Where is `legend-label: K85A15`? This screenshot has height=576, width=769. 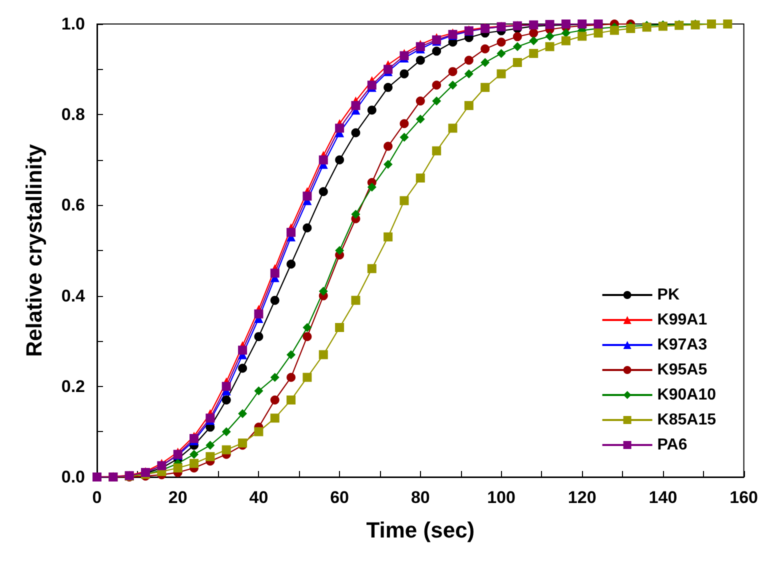
legend-label: K85A15 is located at coordinates (686, 420).